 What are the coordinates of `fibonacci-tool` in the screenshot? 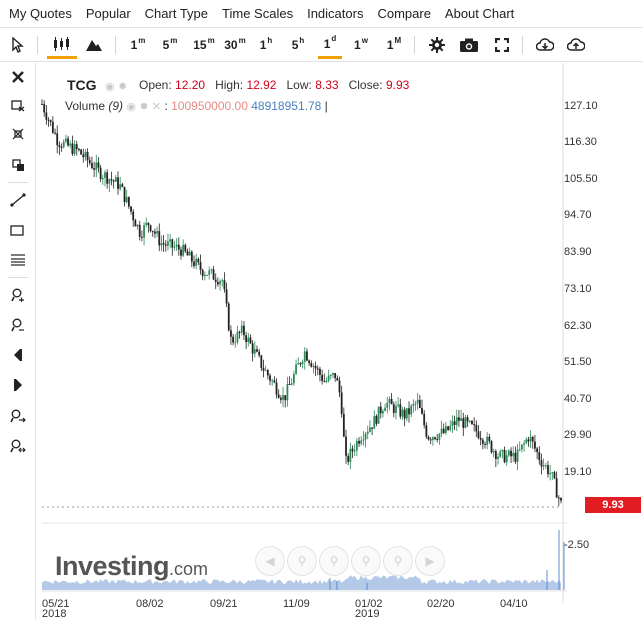 It's located at (18, 260).